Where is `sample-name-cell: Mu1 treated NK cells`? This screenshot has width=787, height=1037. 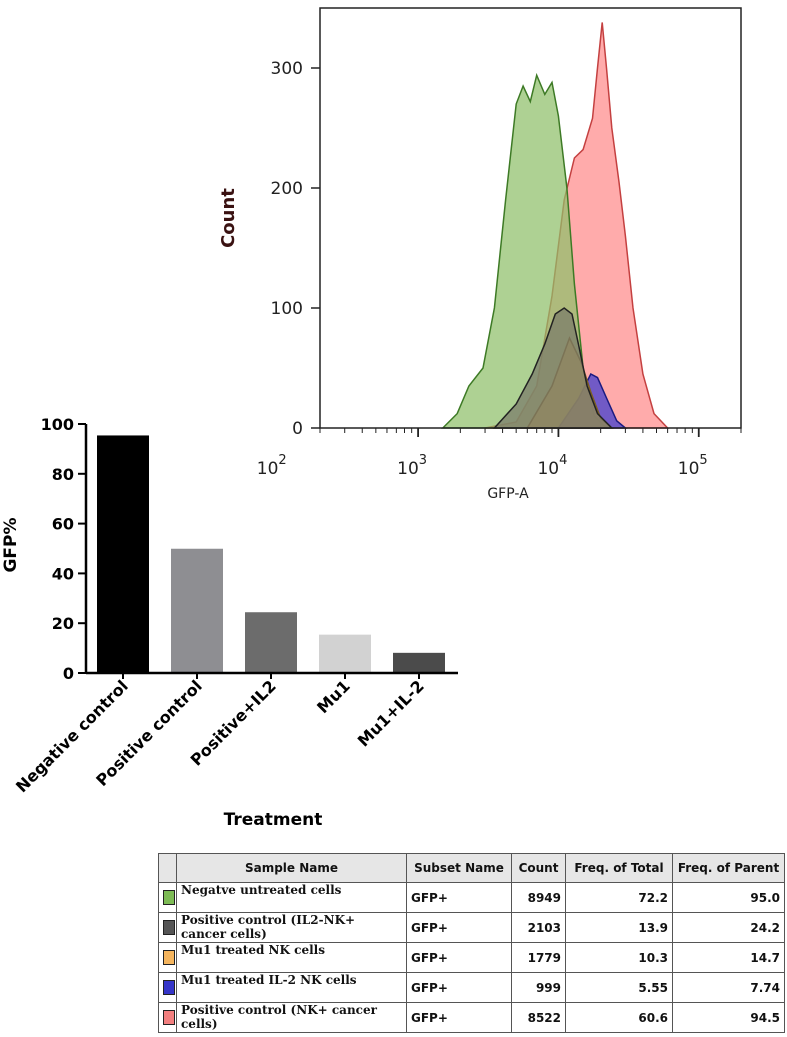 sample-name-cell: Mu1 treated NK cells is located at coordinates (291, 957).